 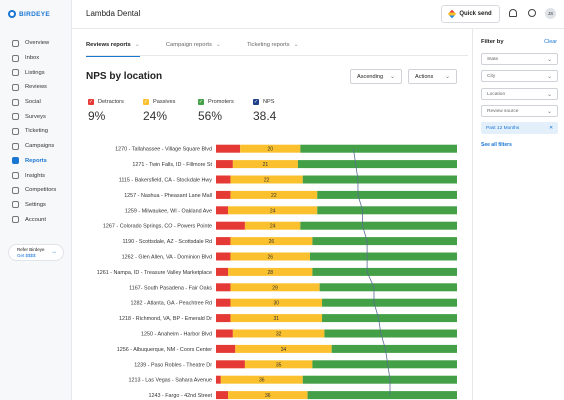 What do you see at coordinates (496, 145) in the screenshot?
I see `see-all-filters-link: See all filters` at bounding box center [496, 145].